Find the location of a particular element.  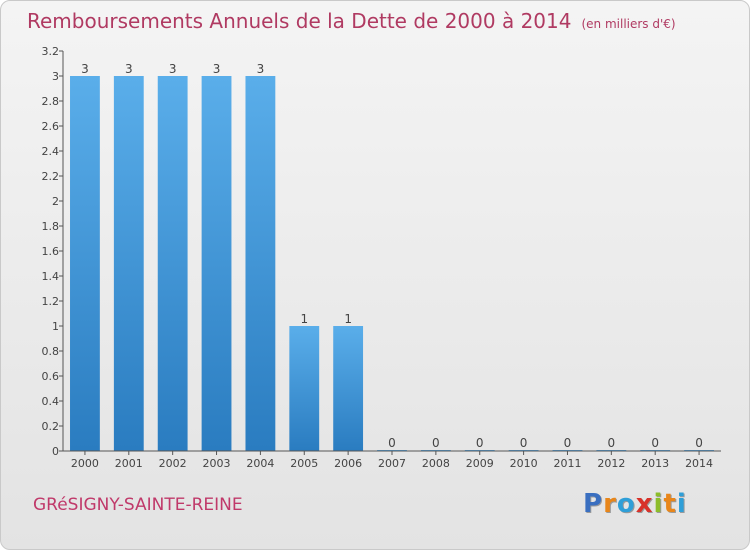

x-tick-label: 2008 is located at coordinates (436, 463).